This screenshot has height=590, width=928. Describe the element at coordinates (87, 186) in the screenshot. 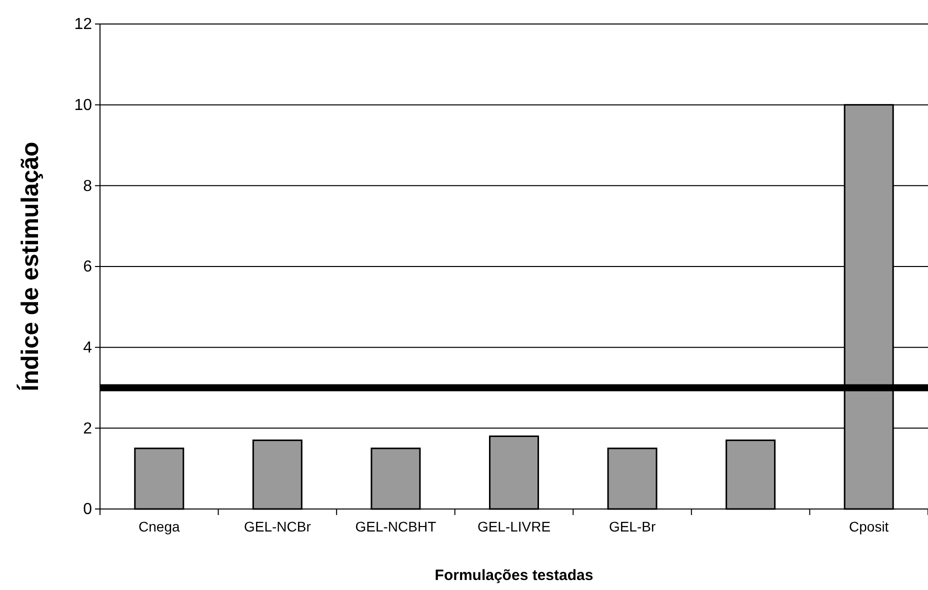

I see `y-tick-label: 8` at that location.